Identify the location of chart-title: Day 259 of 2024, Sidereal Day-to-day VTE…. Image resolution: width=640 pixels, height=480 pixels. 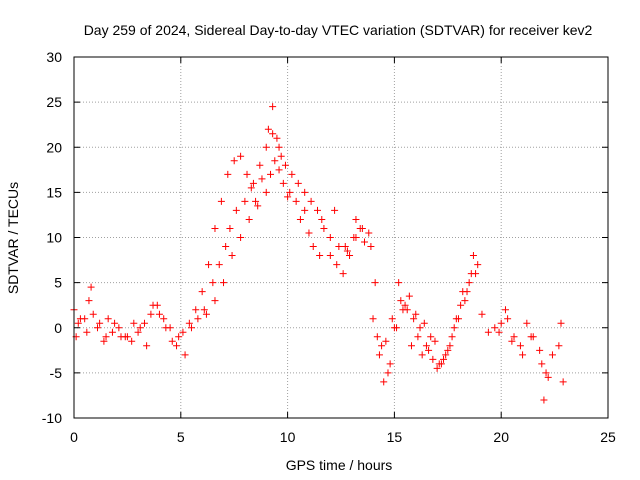
(338, 30).